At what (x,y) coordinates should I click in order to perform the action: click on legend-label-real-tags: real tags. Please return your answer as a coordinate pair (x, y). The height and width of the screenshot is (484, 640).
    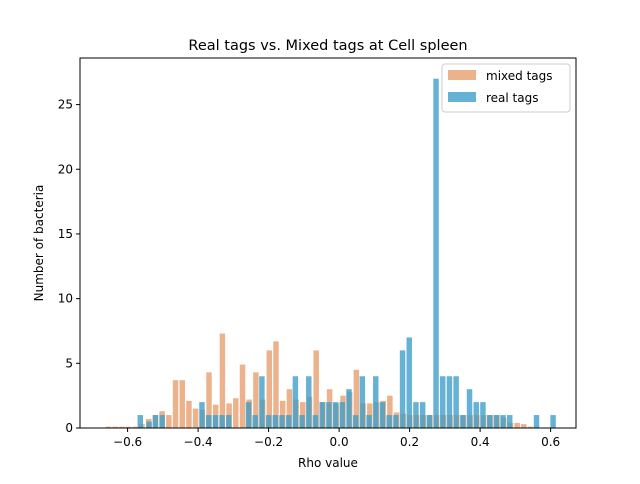
    Looking at the image, I should click on (512, 98).